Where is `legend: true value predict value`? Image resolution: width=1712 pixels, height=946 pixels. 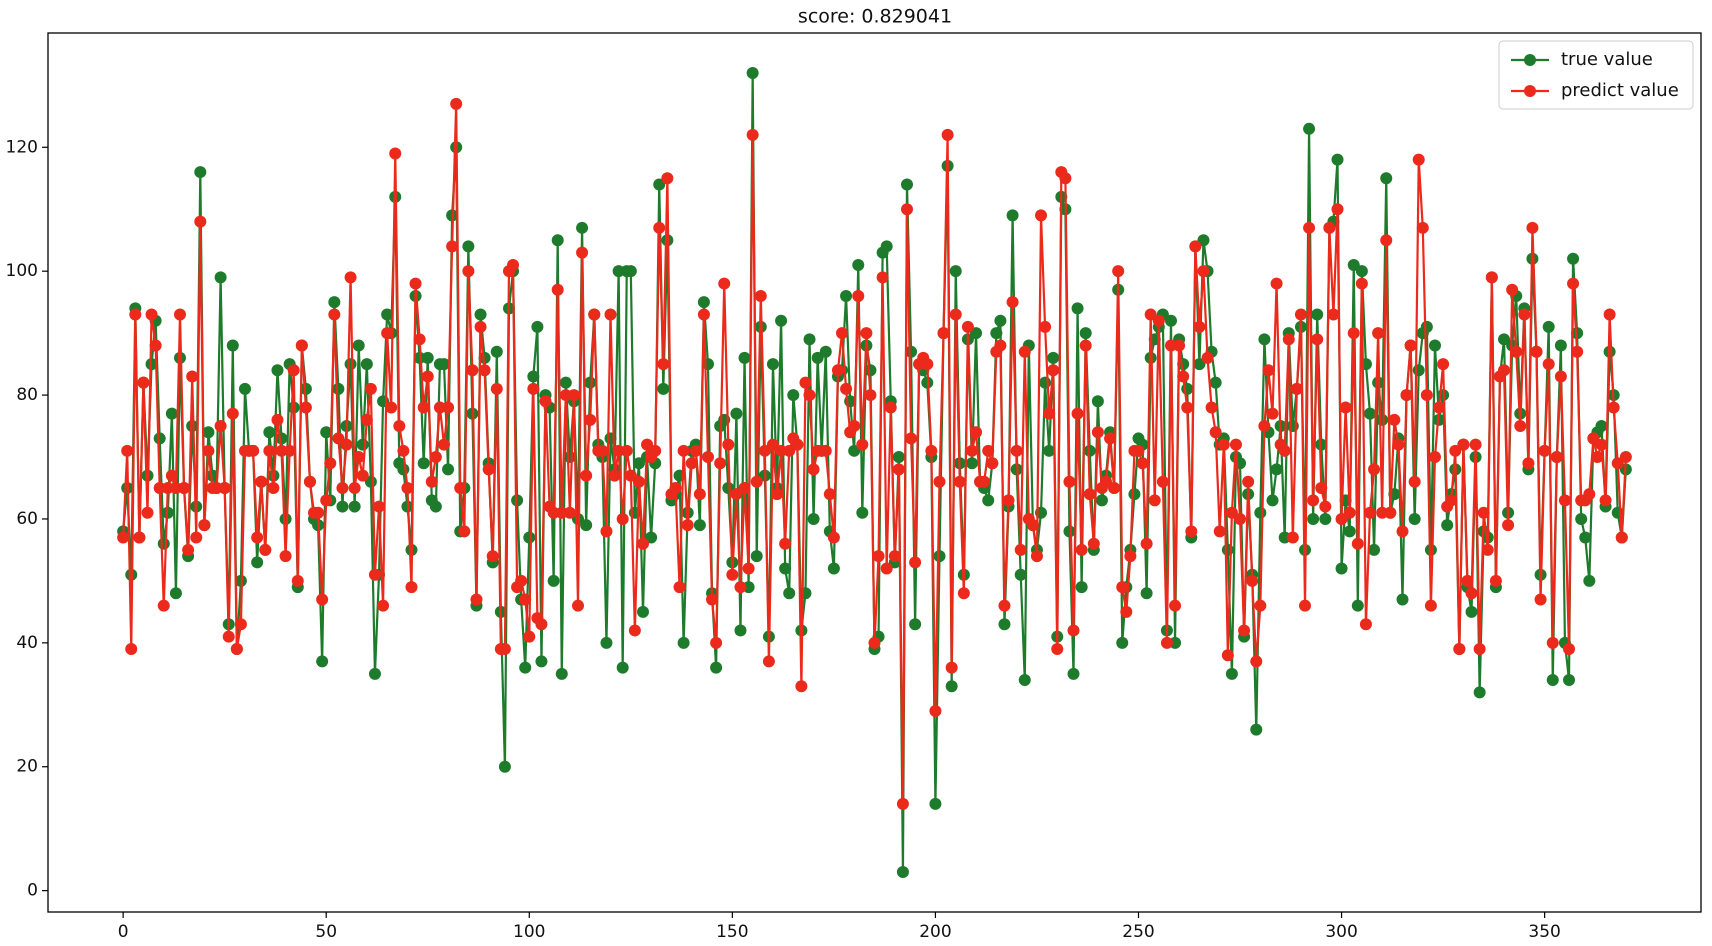
legend: true value predict value is located at coordinates (1596, 75).